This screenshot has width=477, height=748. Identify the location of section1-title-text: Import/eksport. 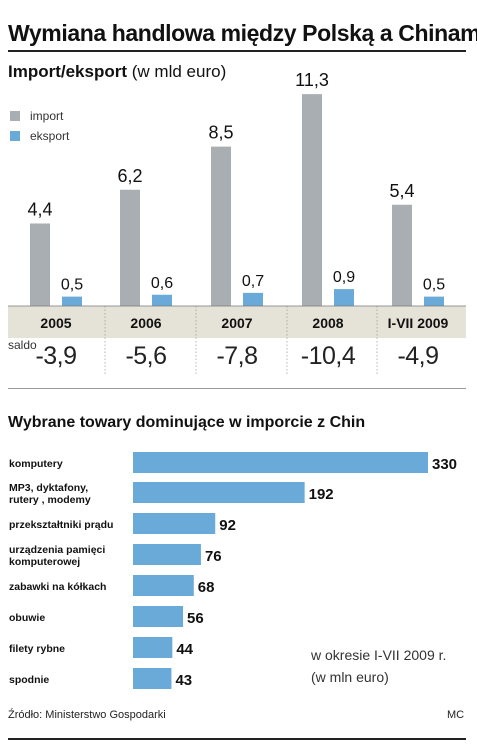
(68, 71).